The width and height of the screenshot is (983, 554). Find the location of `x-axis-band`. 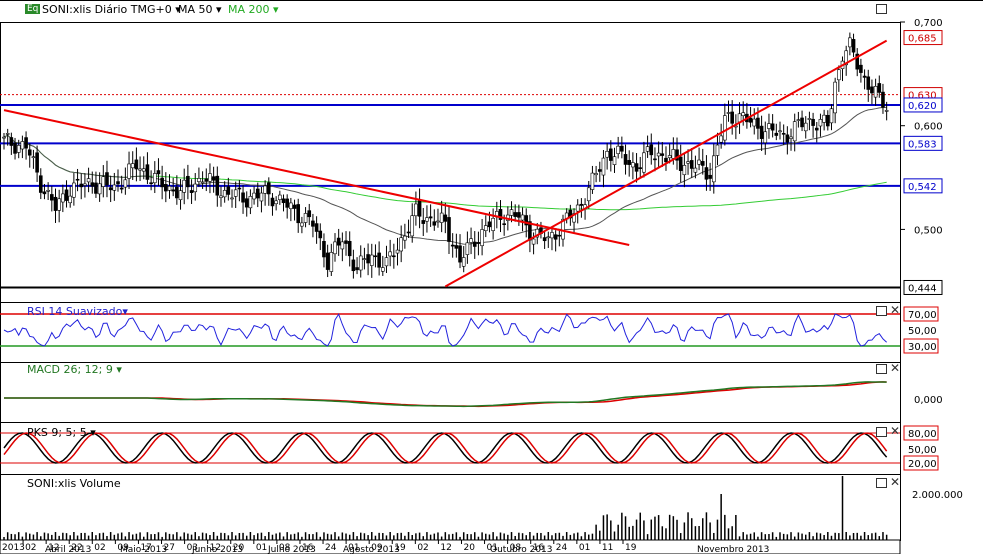

x-axis-band is located at coordinates (450, 546).